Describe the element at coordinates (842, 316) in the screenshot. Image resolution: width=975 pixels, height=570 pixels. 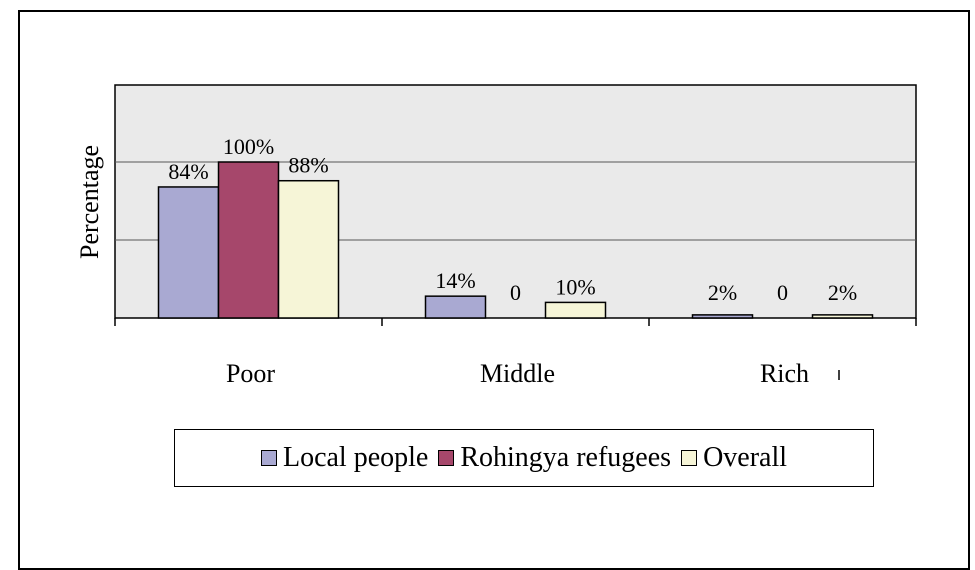
I see `bar-overall-rich` at that location.